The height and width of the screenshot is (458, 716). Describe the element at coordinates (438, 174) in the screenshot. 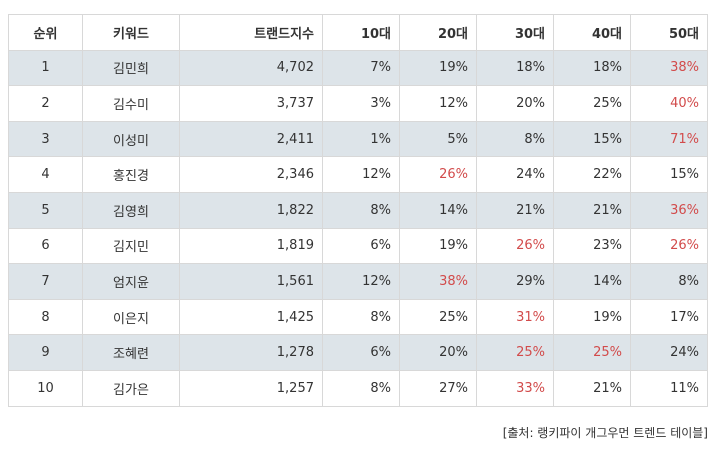

I see `age-20s-cell: 26%` at that location.